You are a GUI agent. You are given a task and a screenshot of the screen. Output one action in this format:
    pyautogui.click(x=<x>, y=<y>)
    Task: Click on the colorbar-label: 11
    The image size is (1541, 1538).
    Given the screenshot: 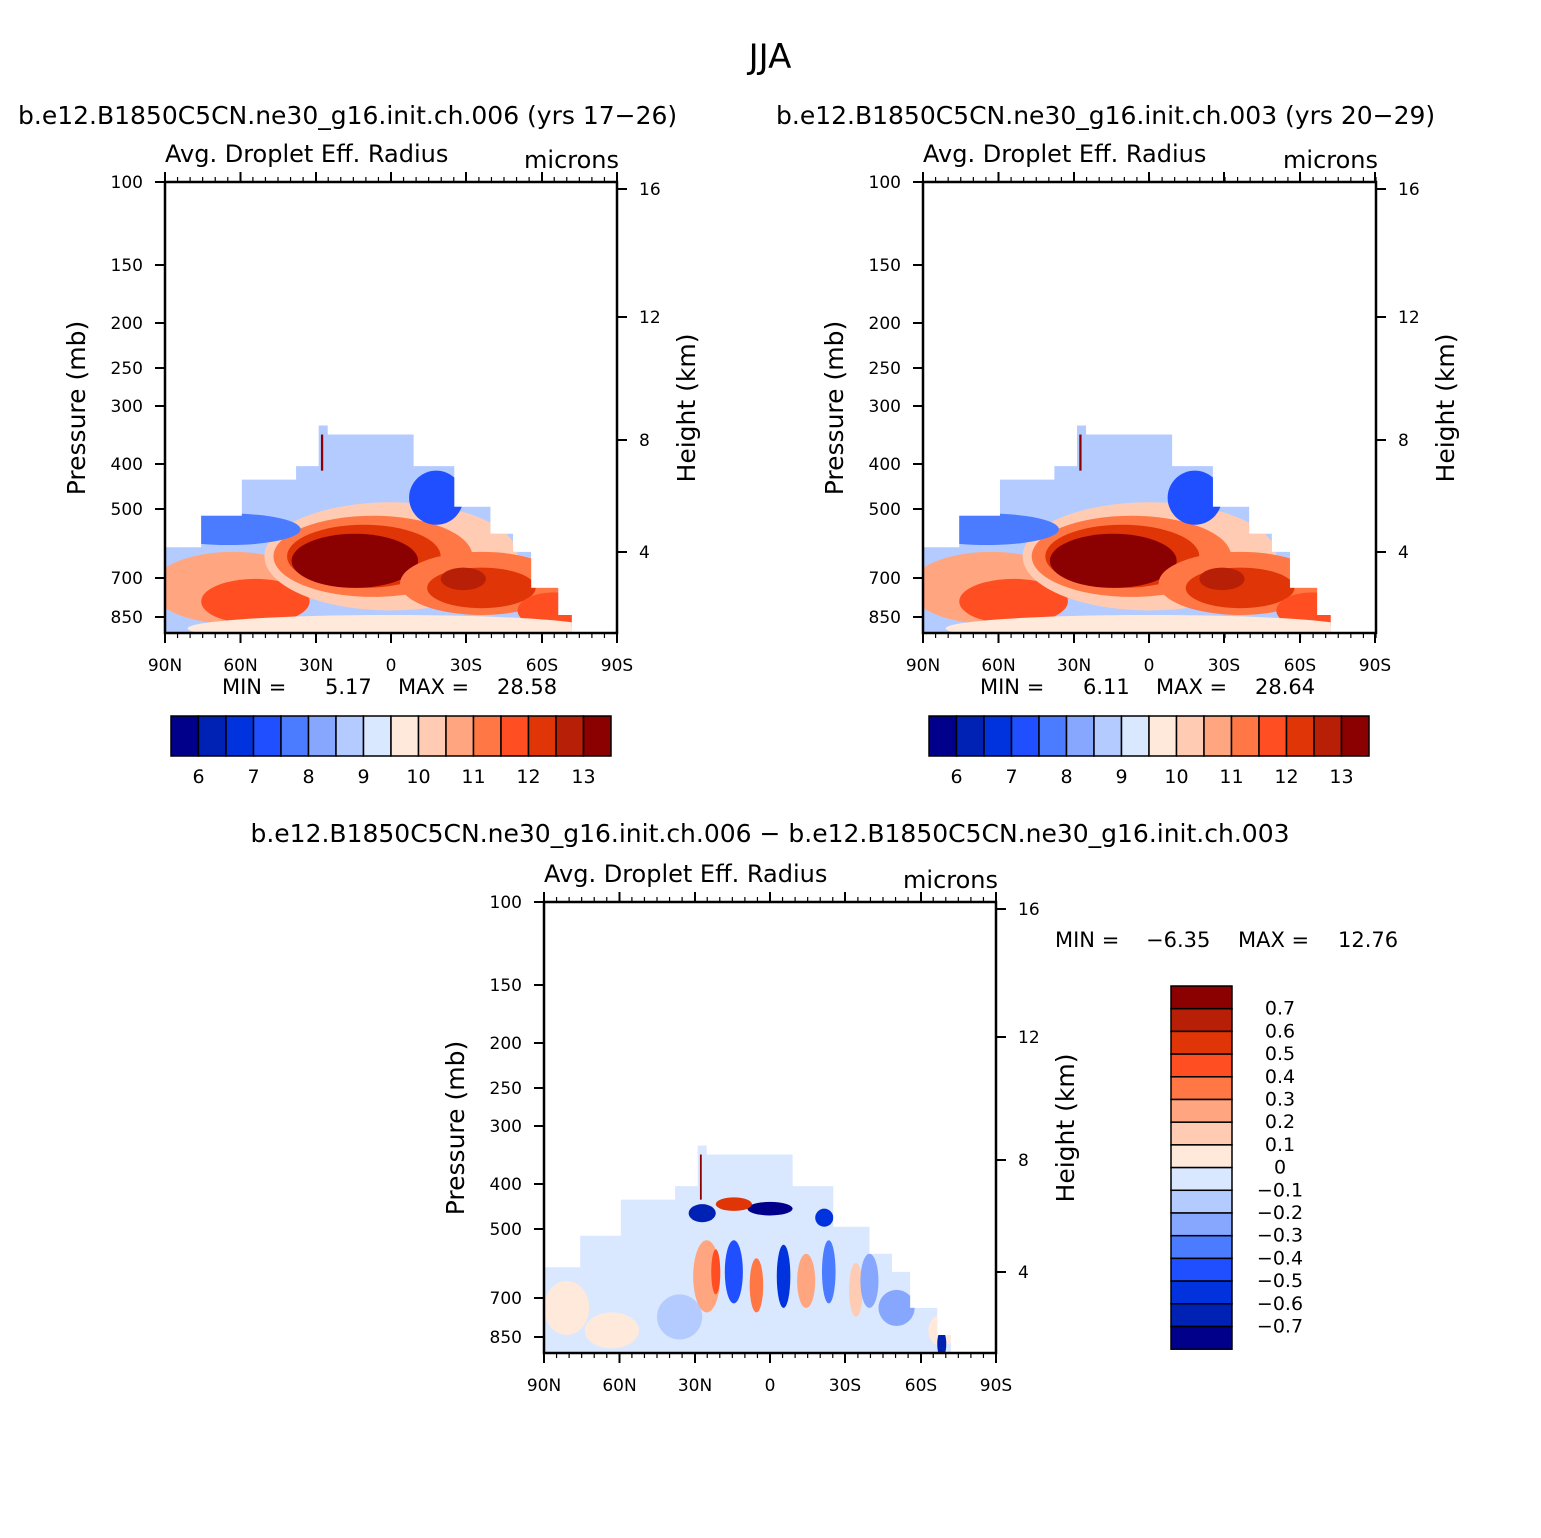 What is the action you would take?
    pyautogui.click(x=473, y=777)
    